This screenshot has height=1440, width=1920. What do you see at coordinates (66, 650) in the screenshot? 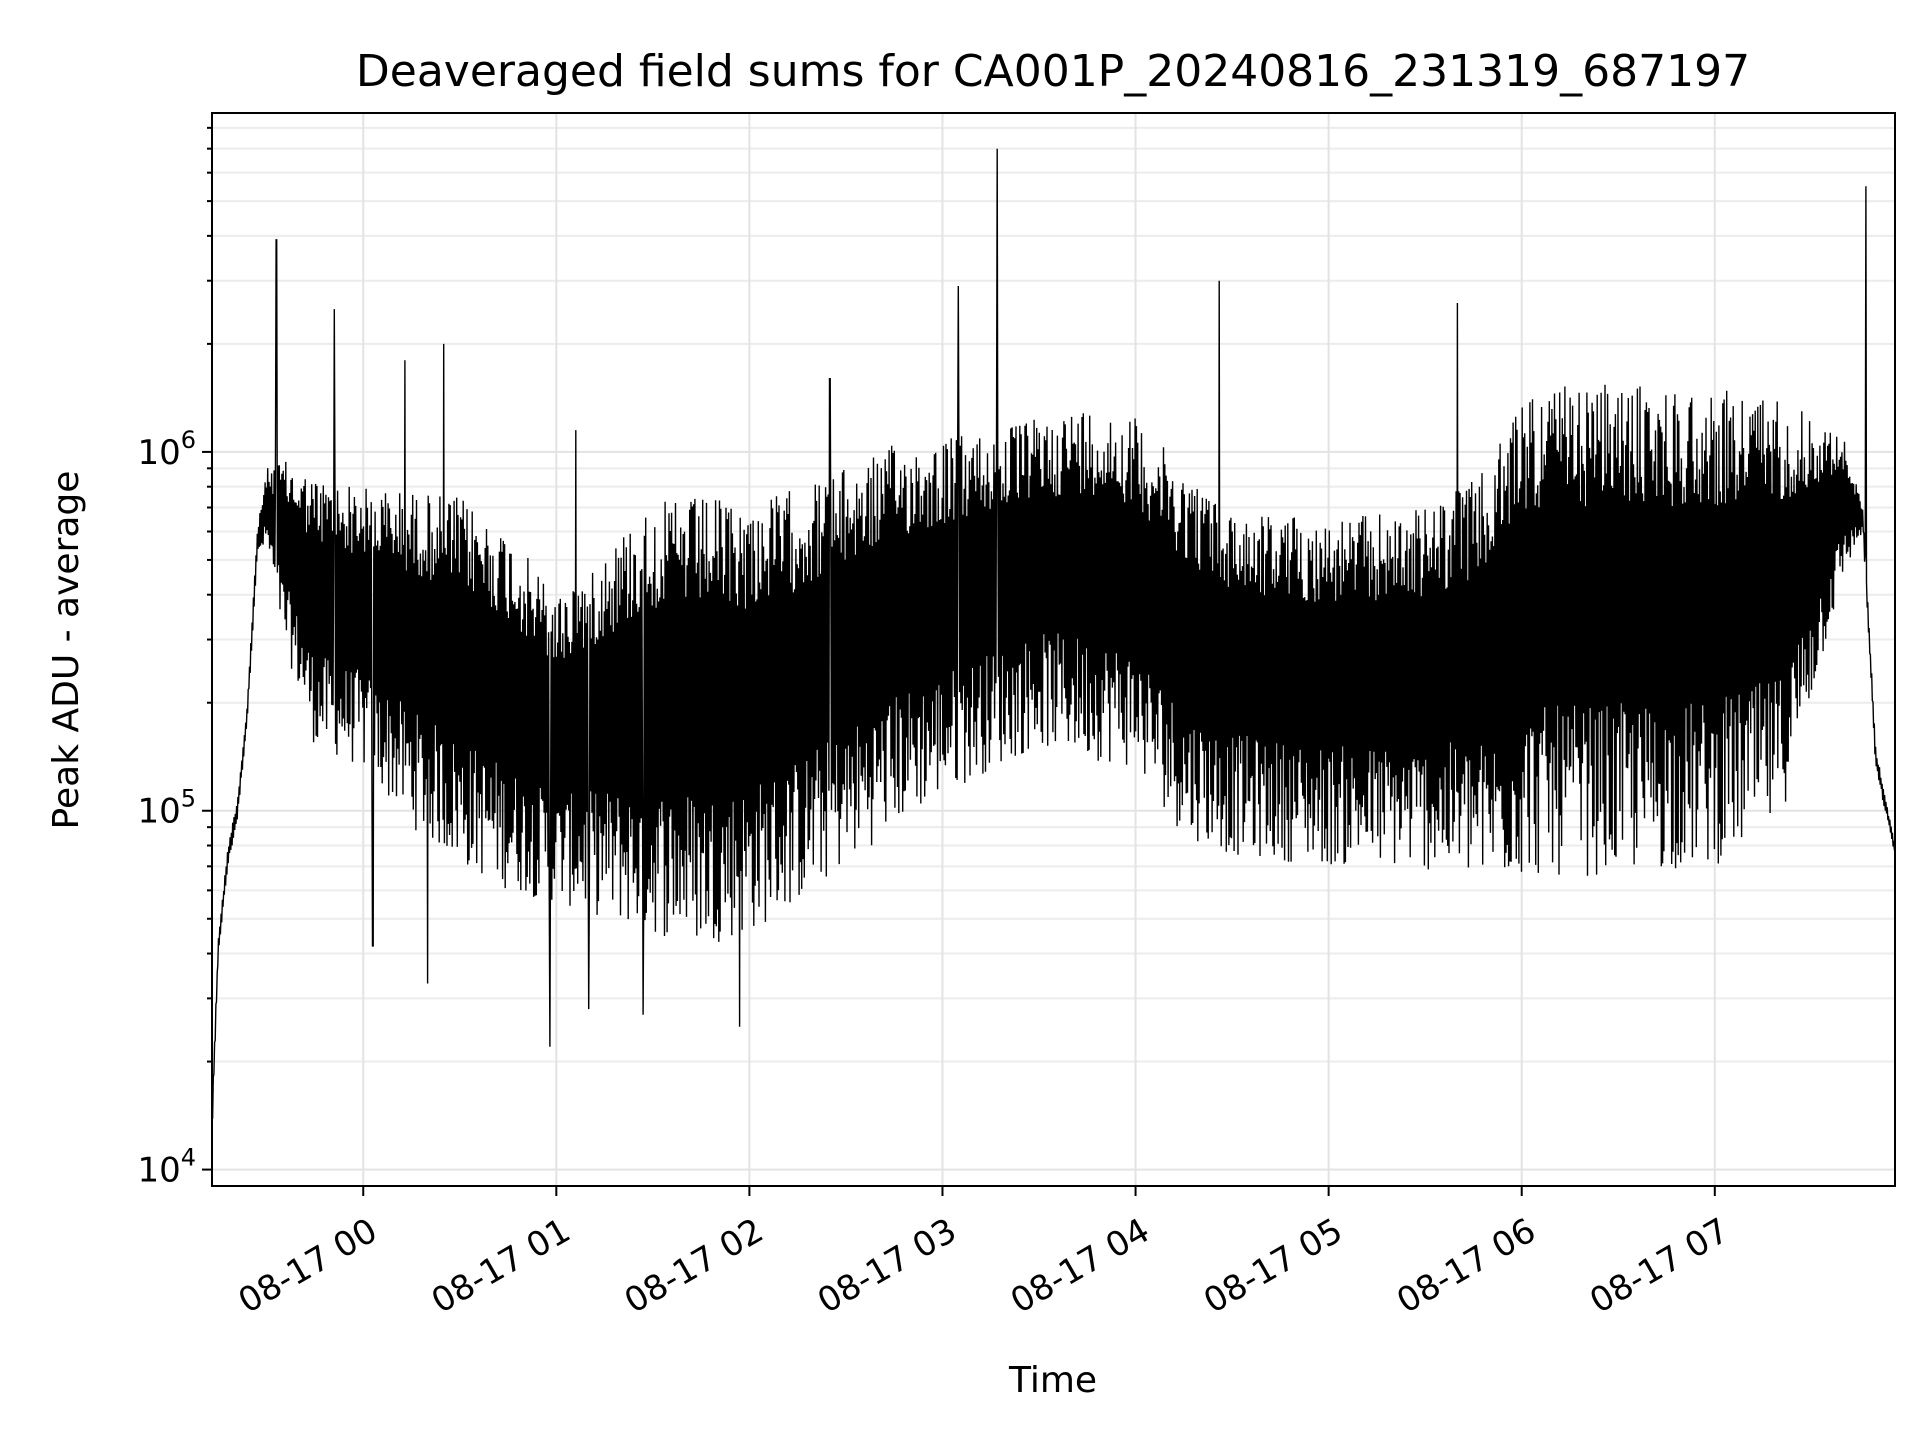
I see `y-axis-label: Peak ADU - average` at bounding box center [66, 650].